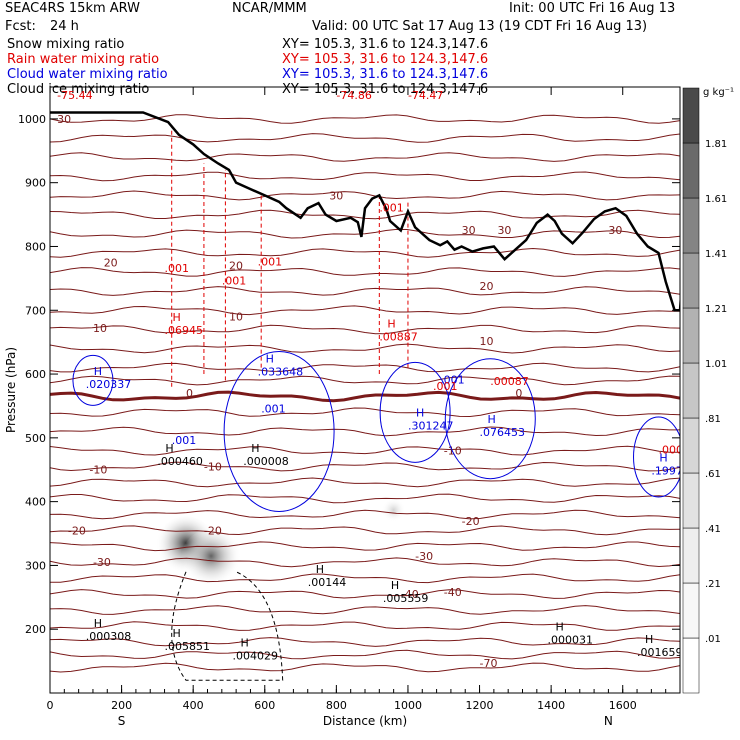 The image size is (740, 740). What do you see at coordinates (102, 562) in the screenshot?
I see `temperature-label: -30` at bounding box center [102, 562].